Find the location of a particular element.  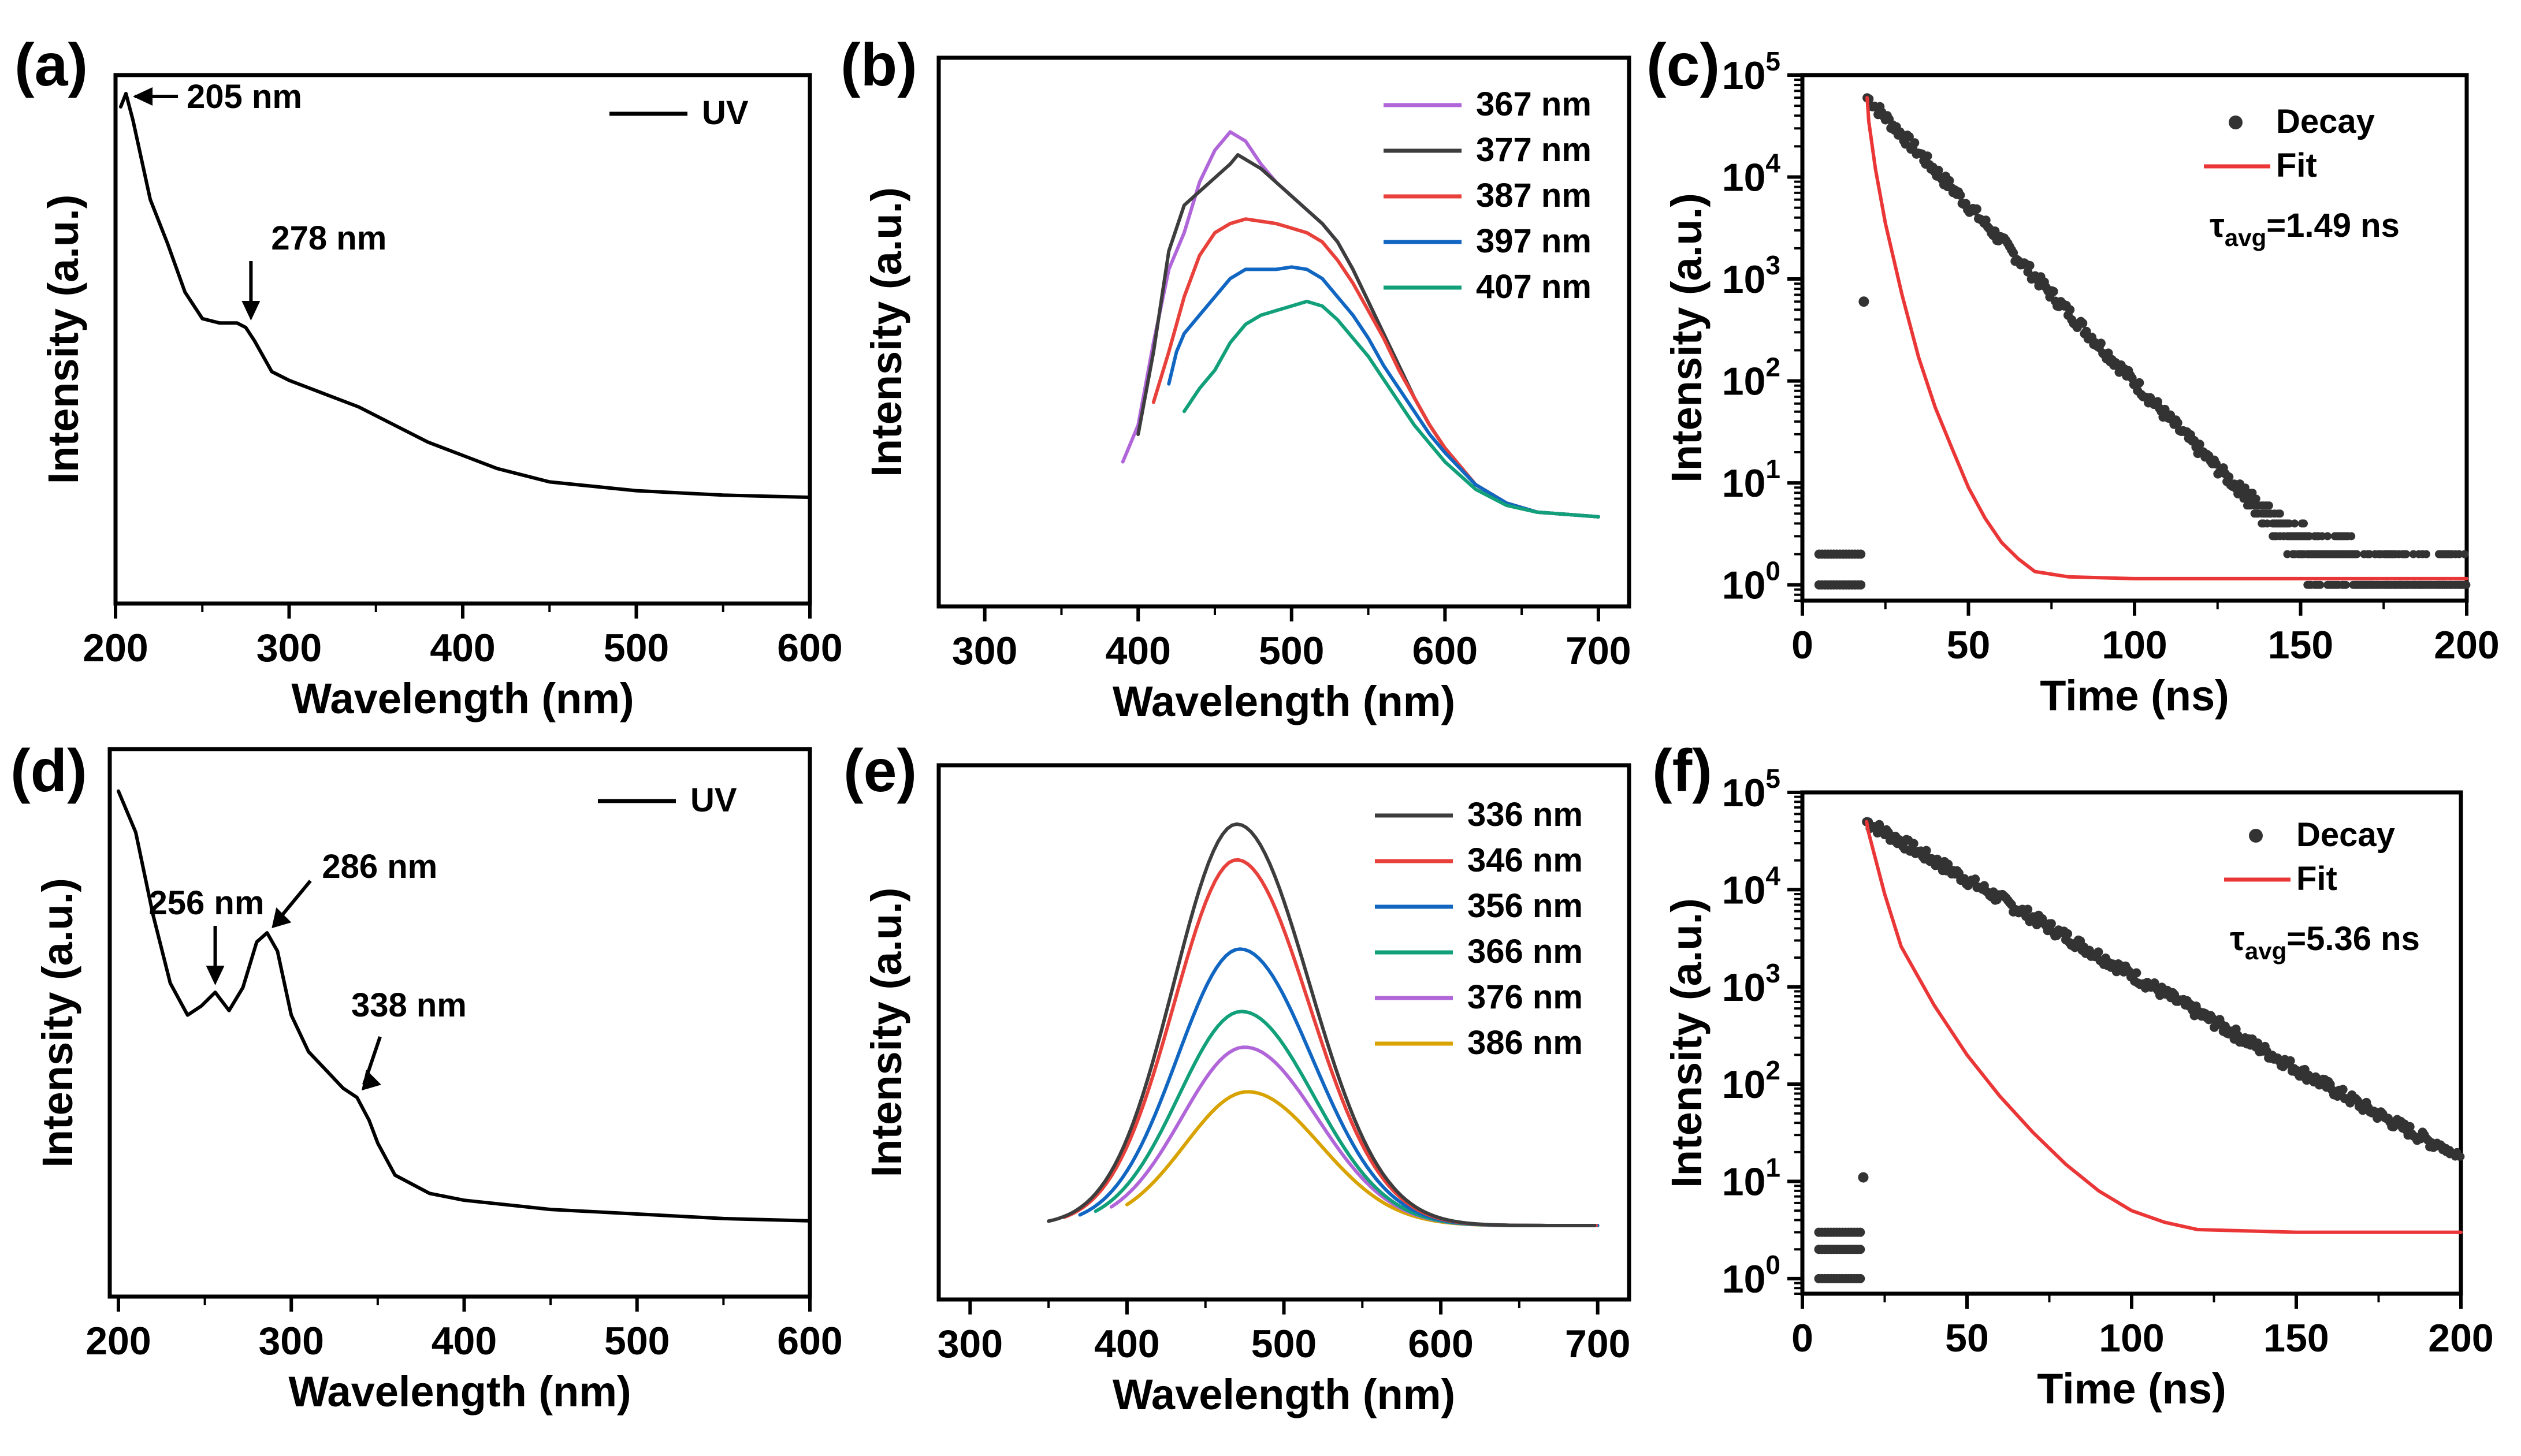

decay-markers is located at coordinates (2139, 1050).